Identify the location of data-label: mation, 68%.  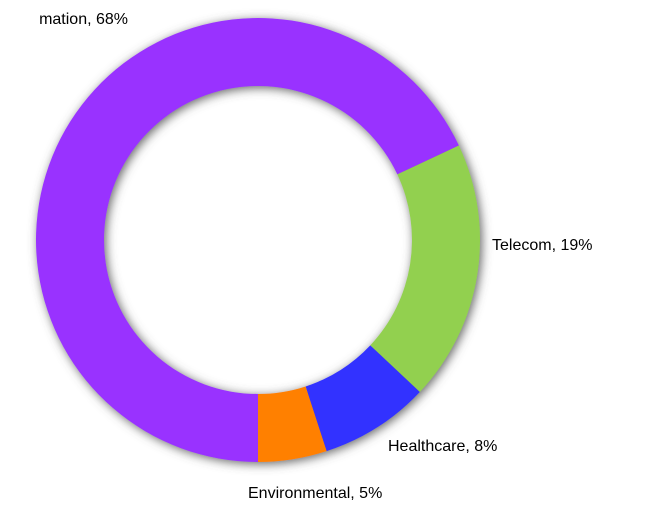
(83, 19).